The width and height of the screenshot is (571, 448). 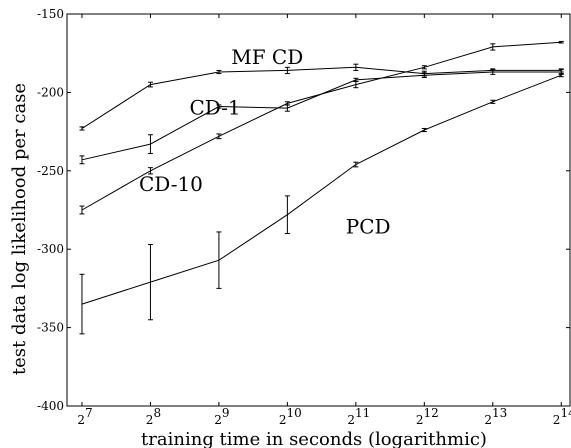 I want to click on series-label-pcd: PCD, so click(x=368, y=227).